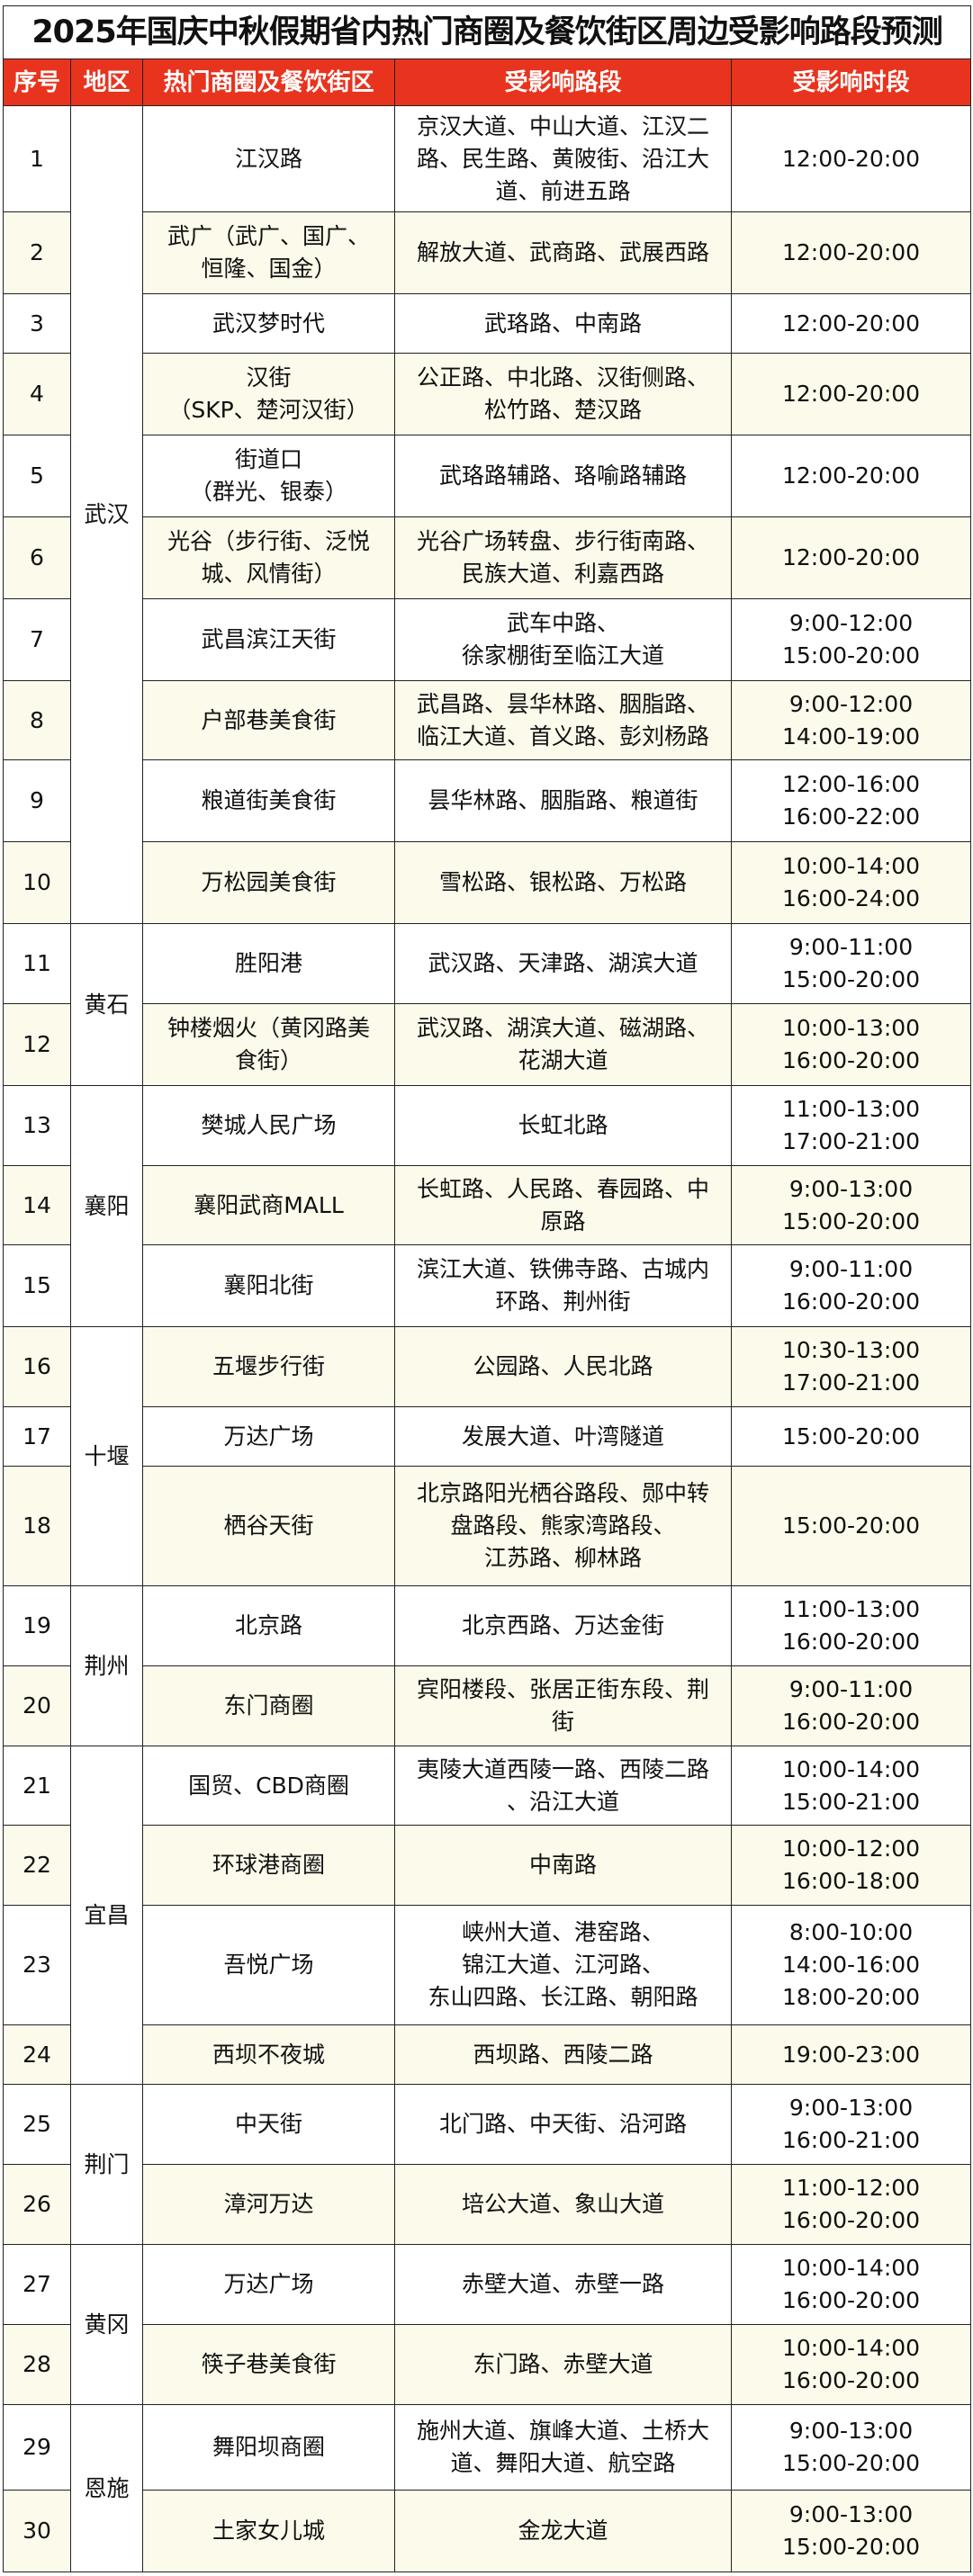 This screenshot has height=2576, width=973. What do you see at coordinates (563, 253) in the screenshot?
I see `roads-cell: 解放大道、武商路、武展西路` at bounding box center [563, 253].